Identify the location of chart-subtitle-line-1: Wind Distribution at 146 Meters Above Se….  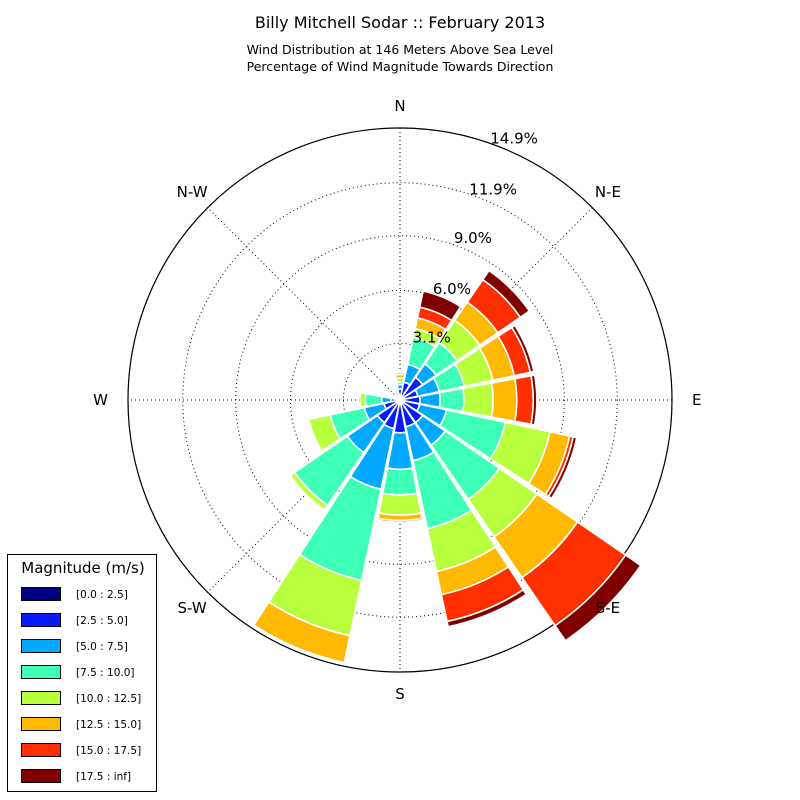
(400, 49).